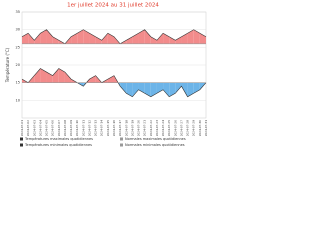 Image resolution: width=320 pixels, height=240 pixels. Describe the element at coordinates (157, 128) in the screenshot. I see `x-tick-label: 2024-07-23` at that location.